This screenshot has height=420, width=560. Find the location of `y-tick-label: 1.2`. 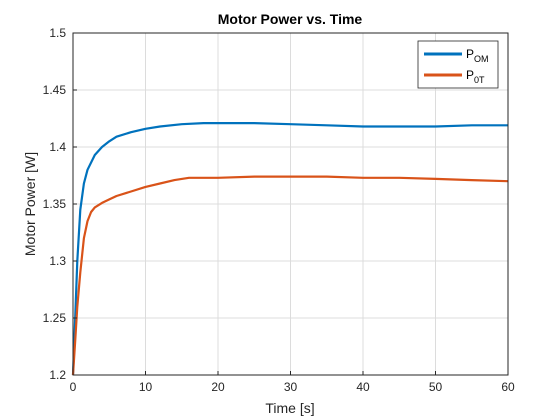

y-tick-label: 1.2 is located at coordinates (57, 375).